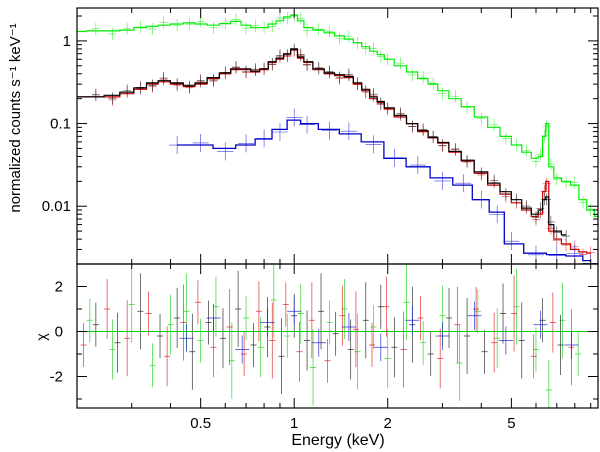 The width and height of the screenshot is (600, 452). What do you see at coordinates (200, 423) in the screenshot?
I see `x-tick-label: 0.5` at bounding box center [200, 423].